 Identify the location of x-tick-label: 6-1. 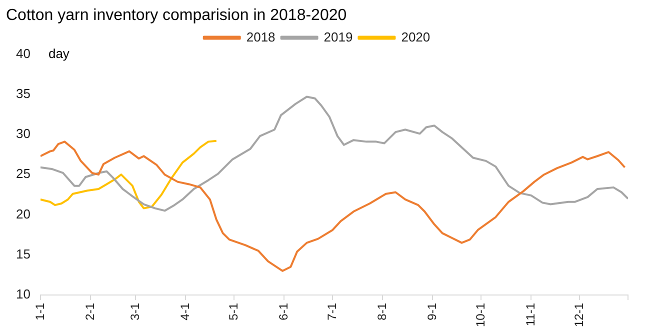
(283, 311).